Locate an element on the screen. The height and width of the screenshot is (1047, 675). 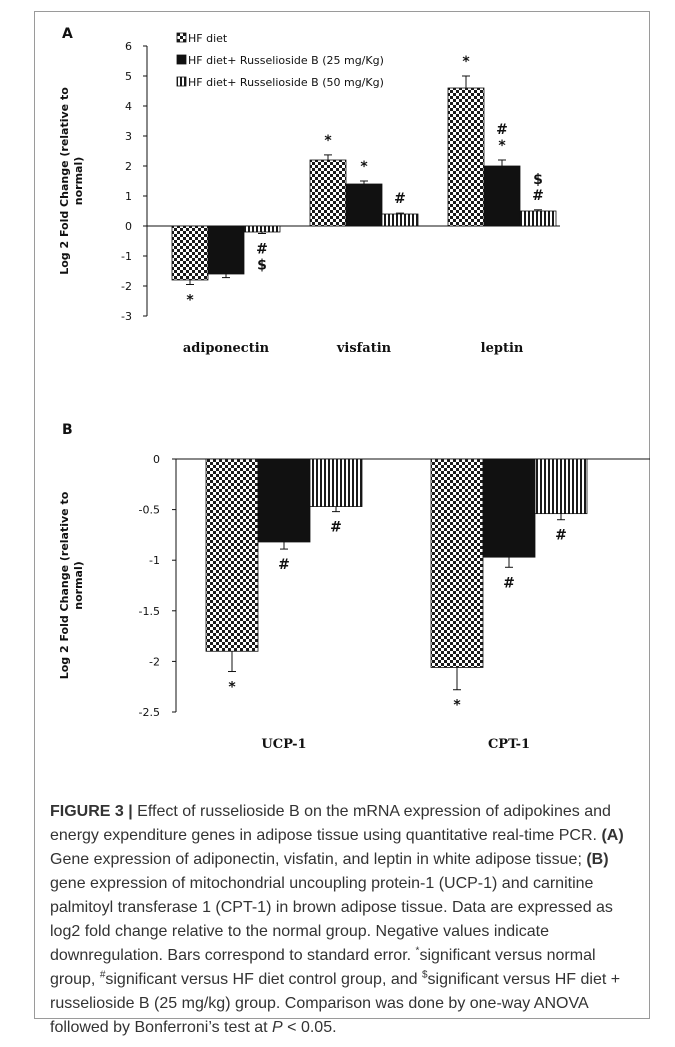
caption-dollar-sup: $ is located at coordinates (424, 975).